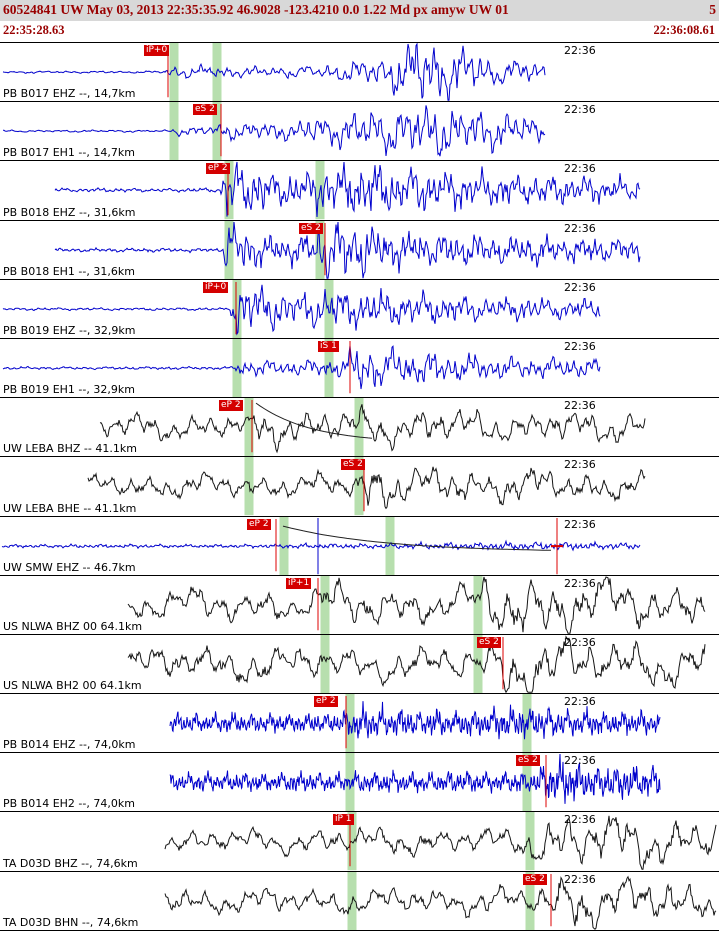 The height and width of the screenshot is (938, 719). I want to click on trace-station-label: US NLWA BHZ 00 64.1km, so click(73, 626).